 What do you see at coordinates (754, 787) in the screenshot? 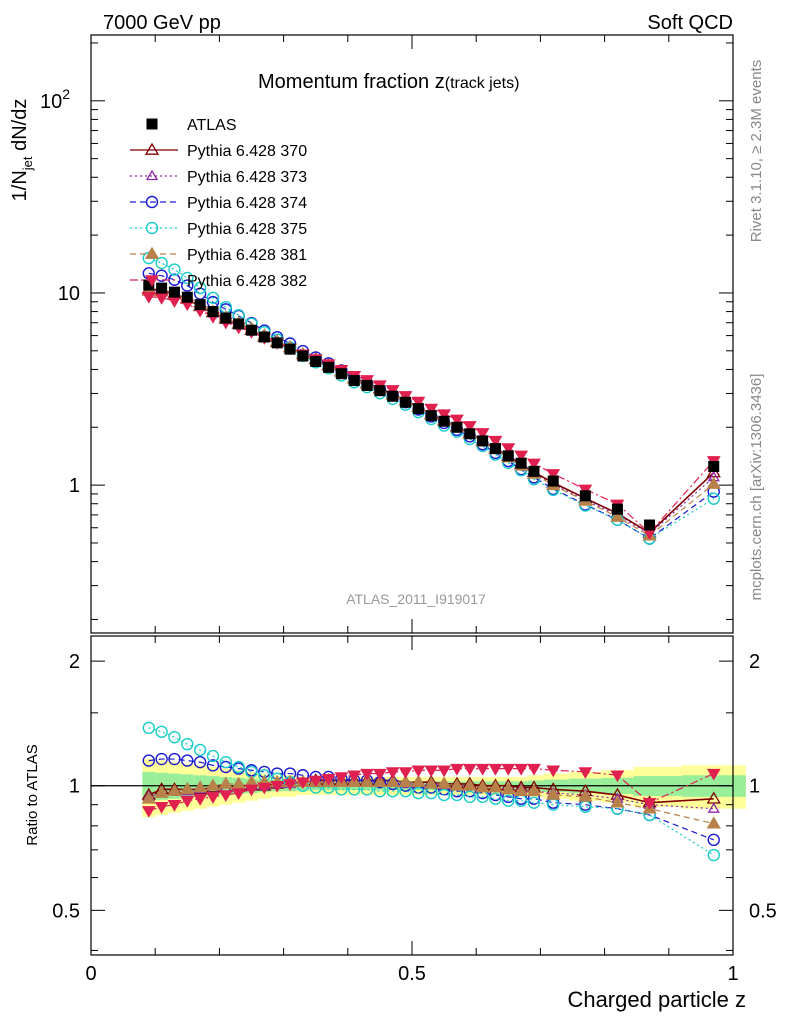
I see `ratio-y-tick-label-right: 1` at bounding box center [754, 787].